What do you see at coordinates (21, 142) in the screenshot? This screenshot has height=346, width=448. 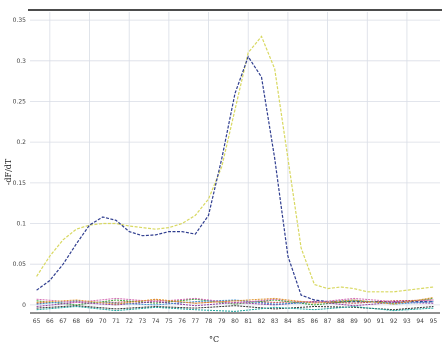 I see `y-tick-label: 0.2` at bounding box center [21, 142].